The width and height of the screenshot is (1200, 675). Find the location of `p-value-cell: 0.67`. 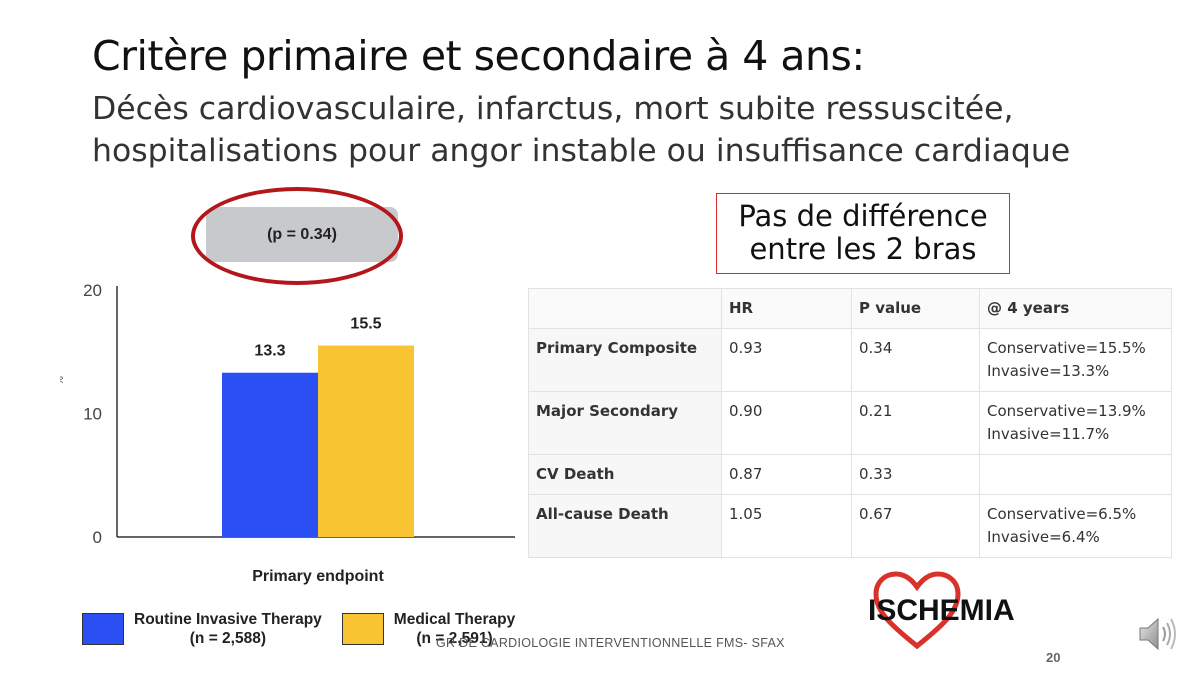

p-value-cell: 0.67 is located at coordinates (915, 526).